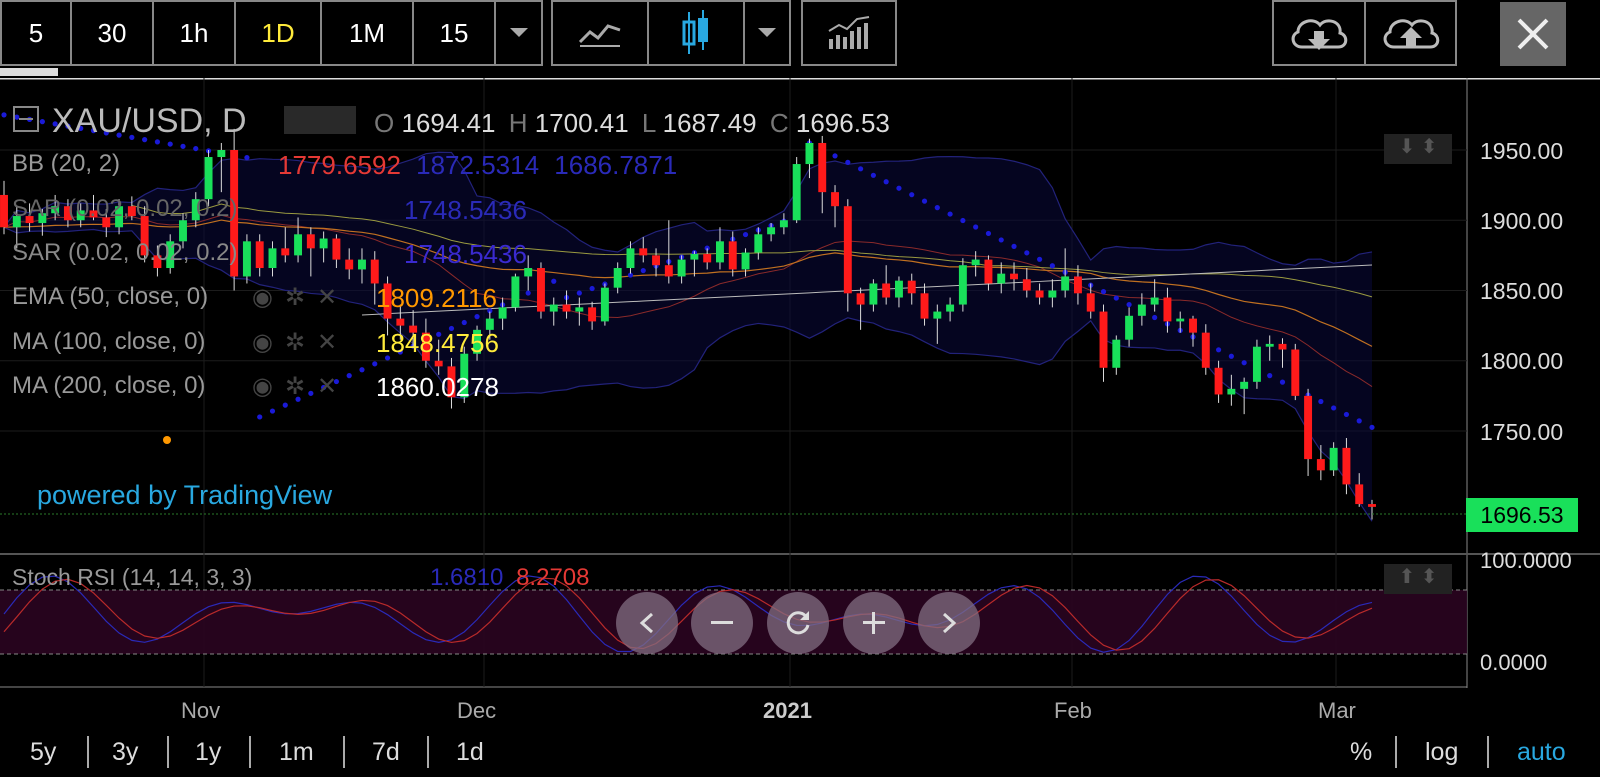  I want to click on ohlc-readout: O 1694.41 H 1700.41 L 1687.49 C 1696.53, so click(632, 123).